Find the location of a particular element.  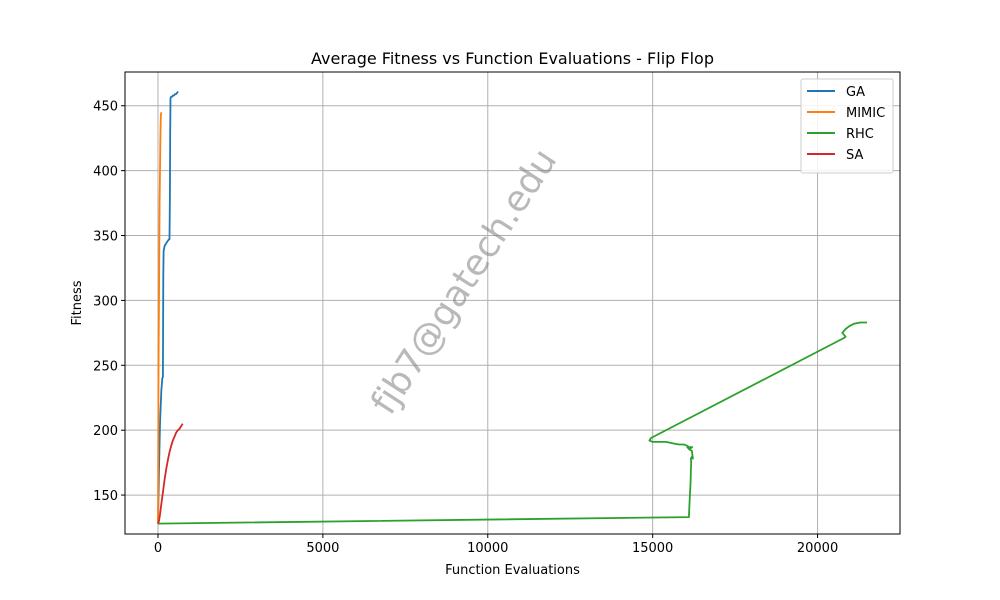

y-tick-label: 400 is located at coordinates (105, 172).